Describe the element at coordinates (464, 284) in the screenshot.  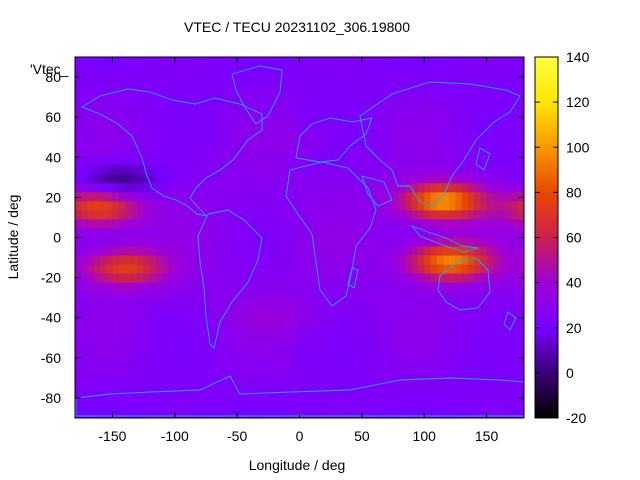
I see `coastline-australia` at that location.